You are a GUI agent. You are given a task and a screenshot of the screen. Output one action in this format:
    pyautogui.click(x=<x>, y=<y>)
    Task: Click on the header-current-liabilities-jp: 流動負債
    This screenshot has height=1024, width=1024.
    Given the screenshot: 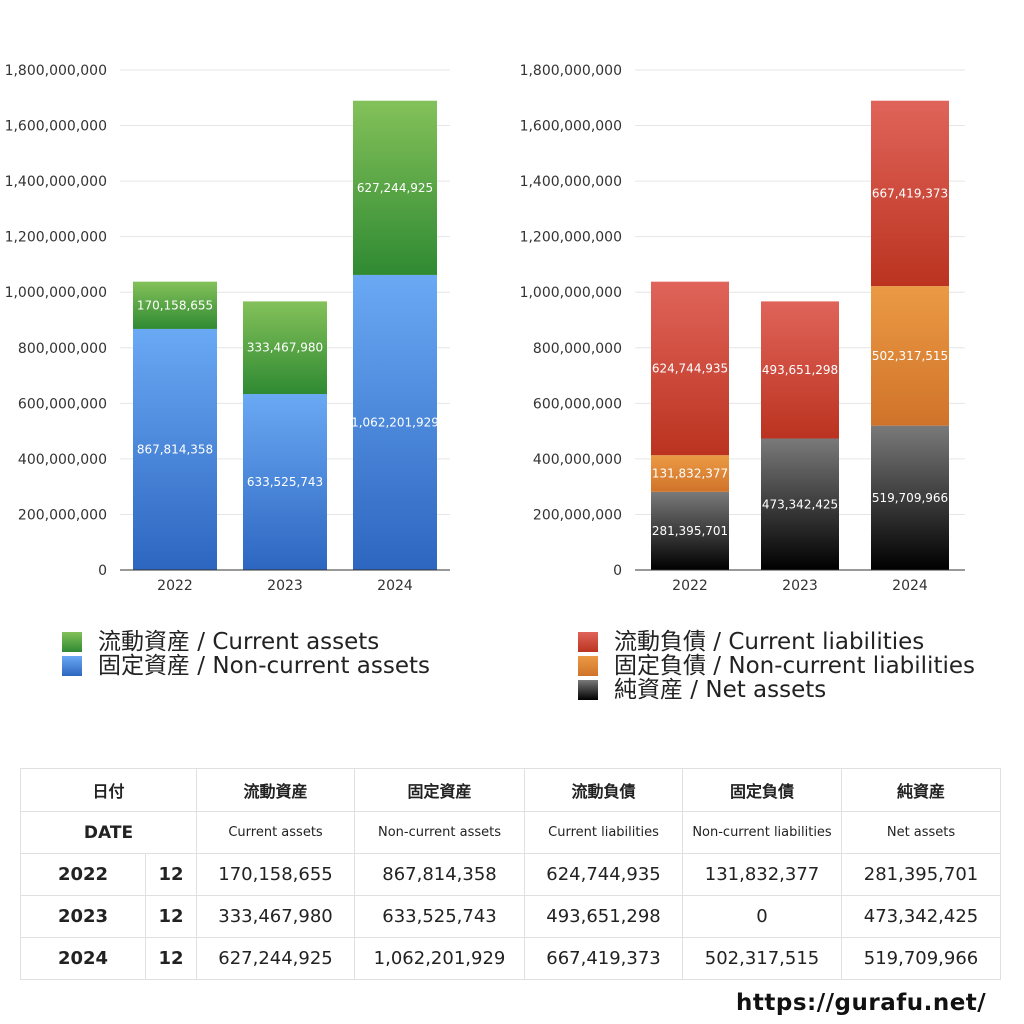 What is the action you would take?
    pyautogui.click(x=604, y=790)
    